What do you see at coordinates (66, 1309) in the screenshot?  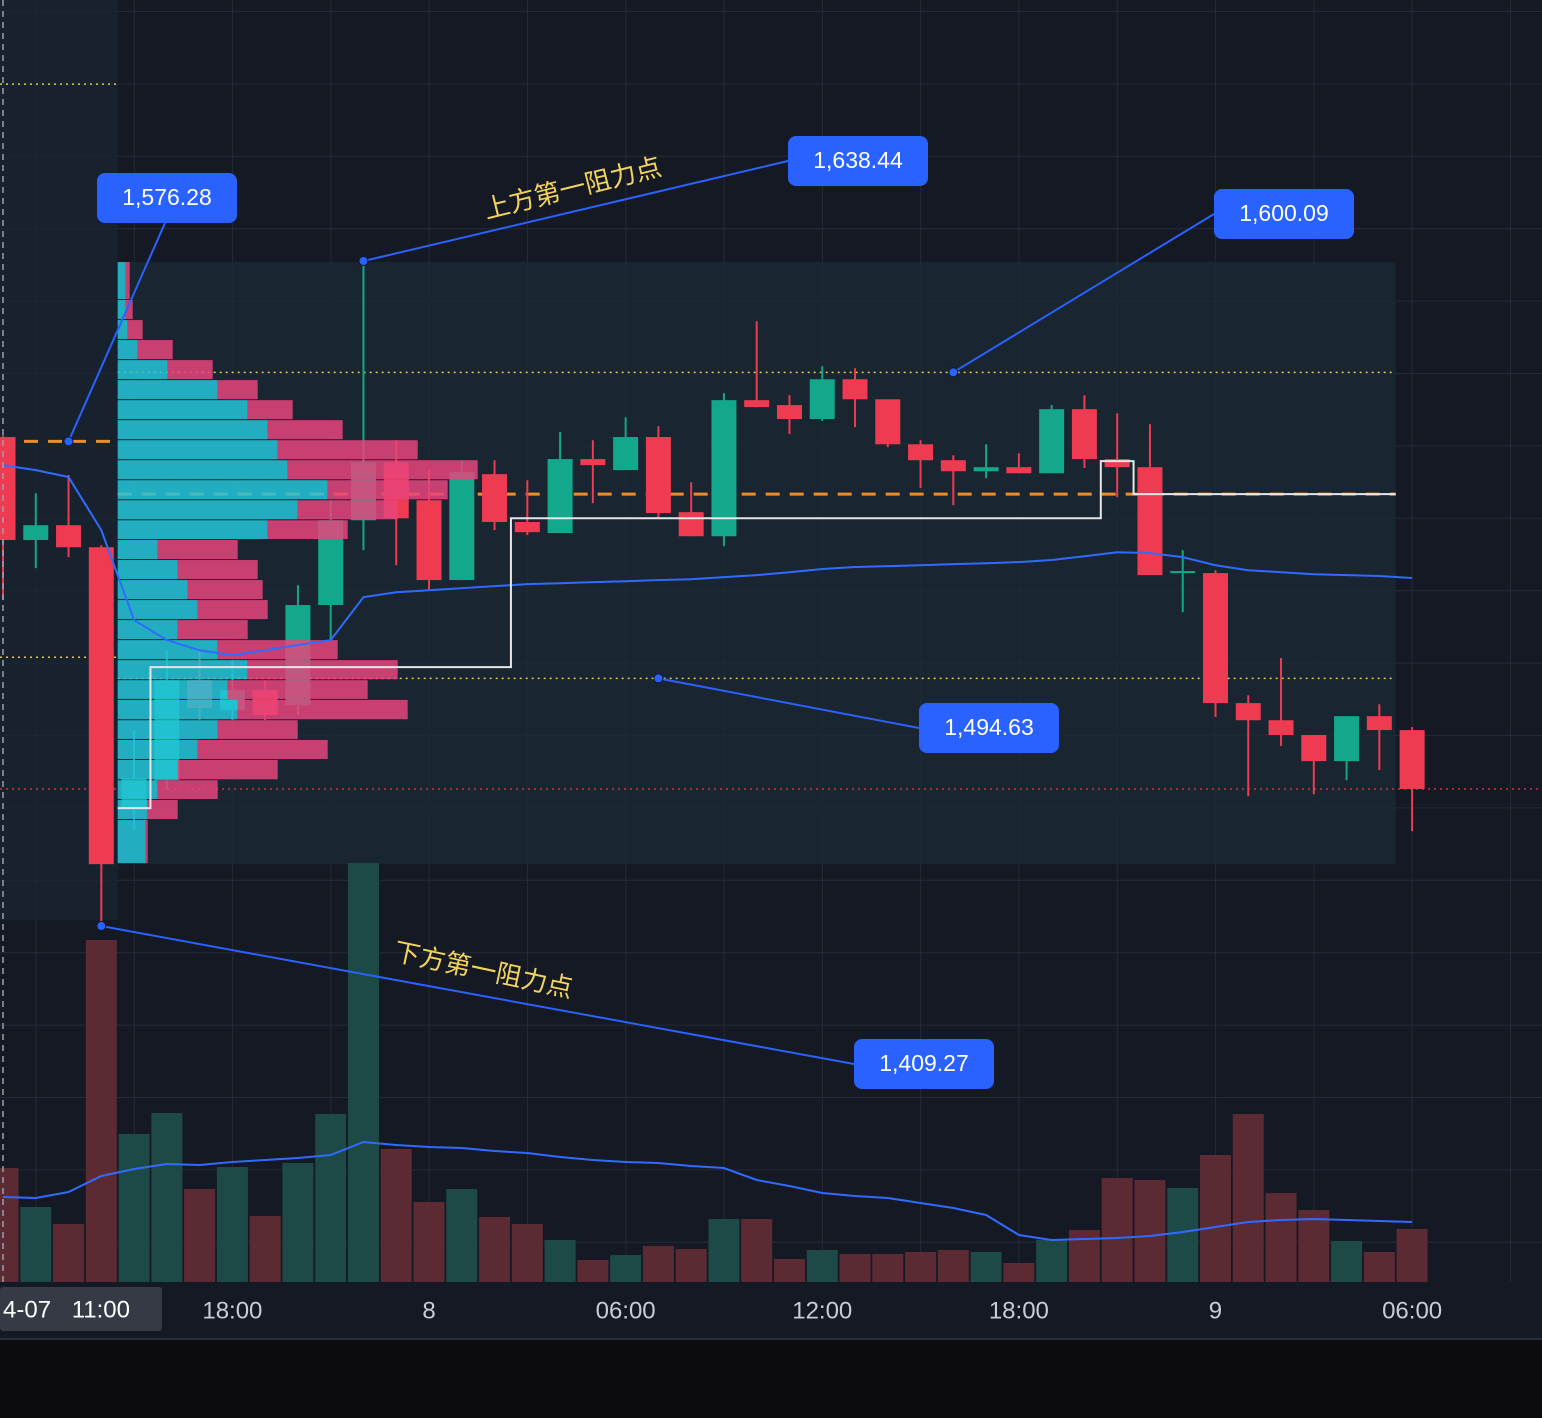 I see `crosshair-label: 4-07 11:00` at bounding box center [66, 1309].